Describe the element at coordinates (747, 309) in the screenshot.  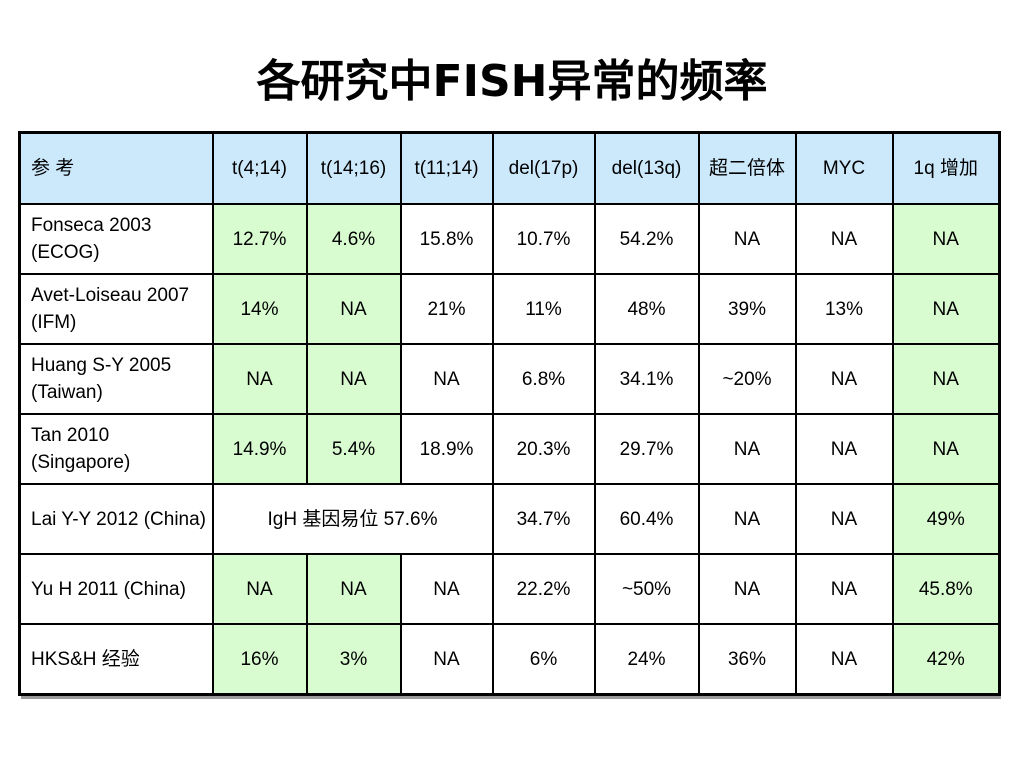
I see `table-cell: 39%` at that location.